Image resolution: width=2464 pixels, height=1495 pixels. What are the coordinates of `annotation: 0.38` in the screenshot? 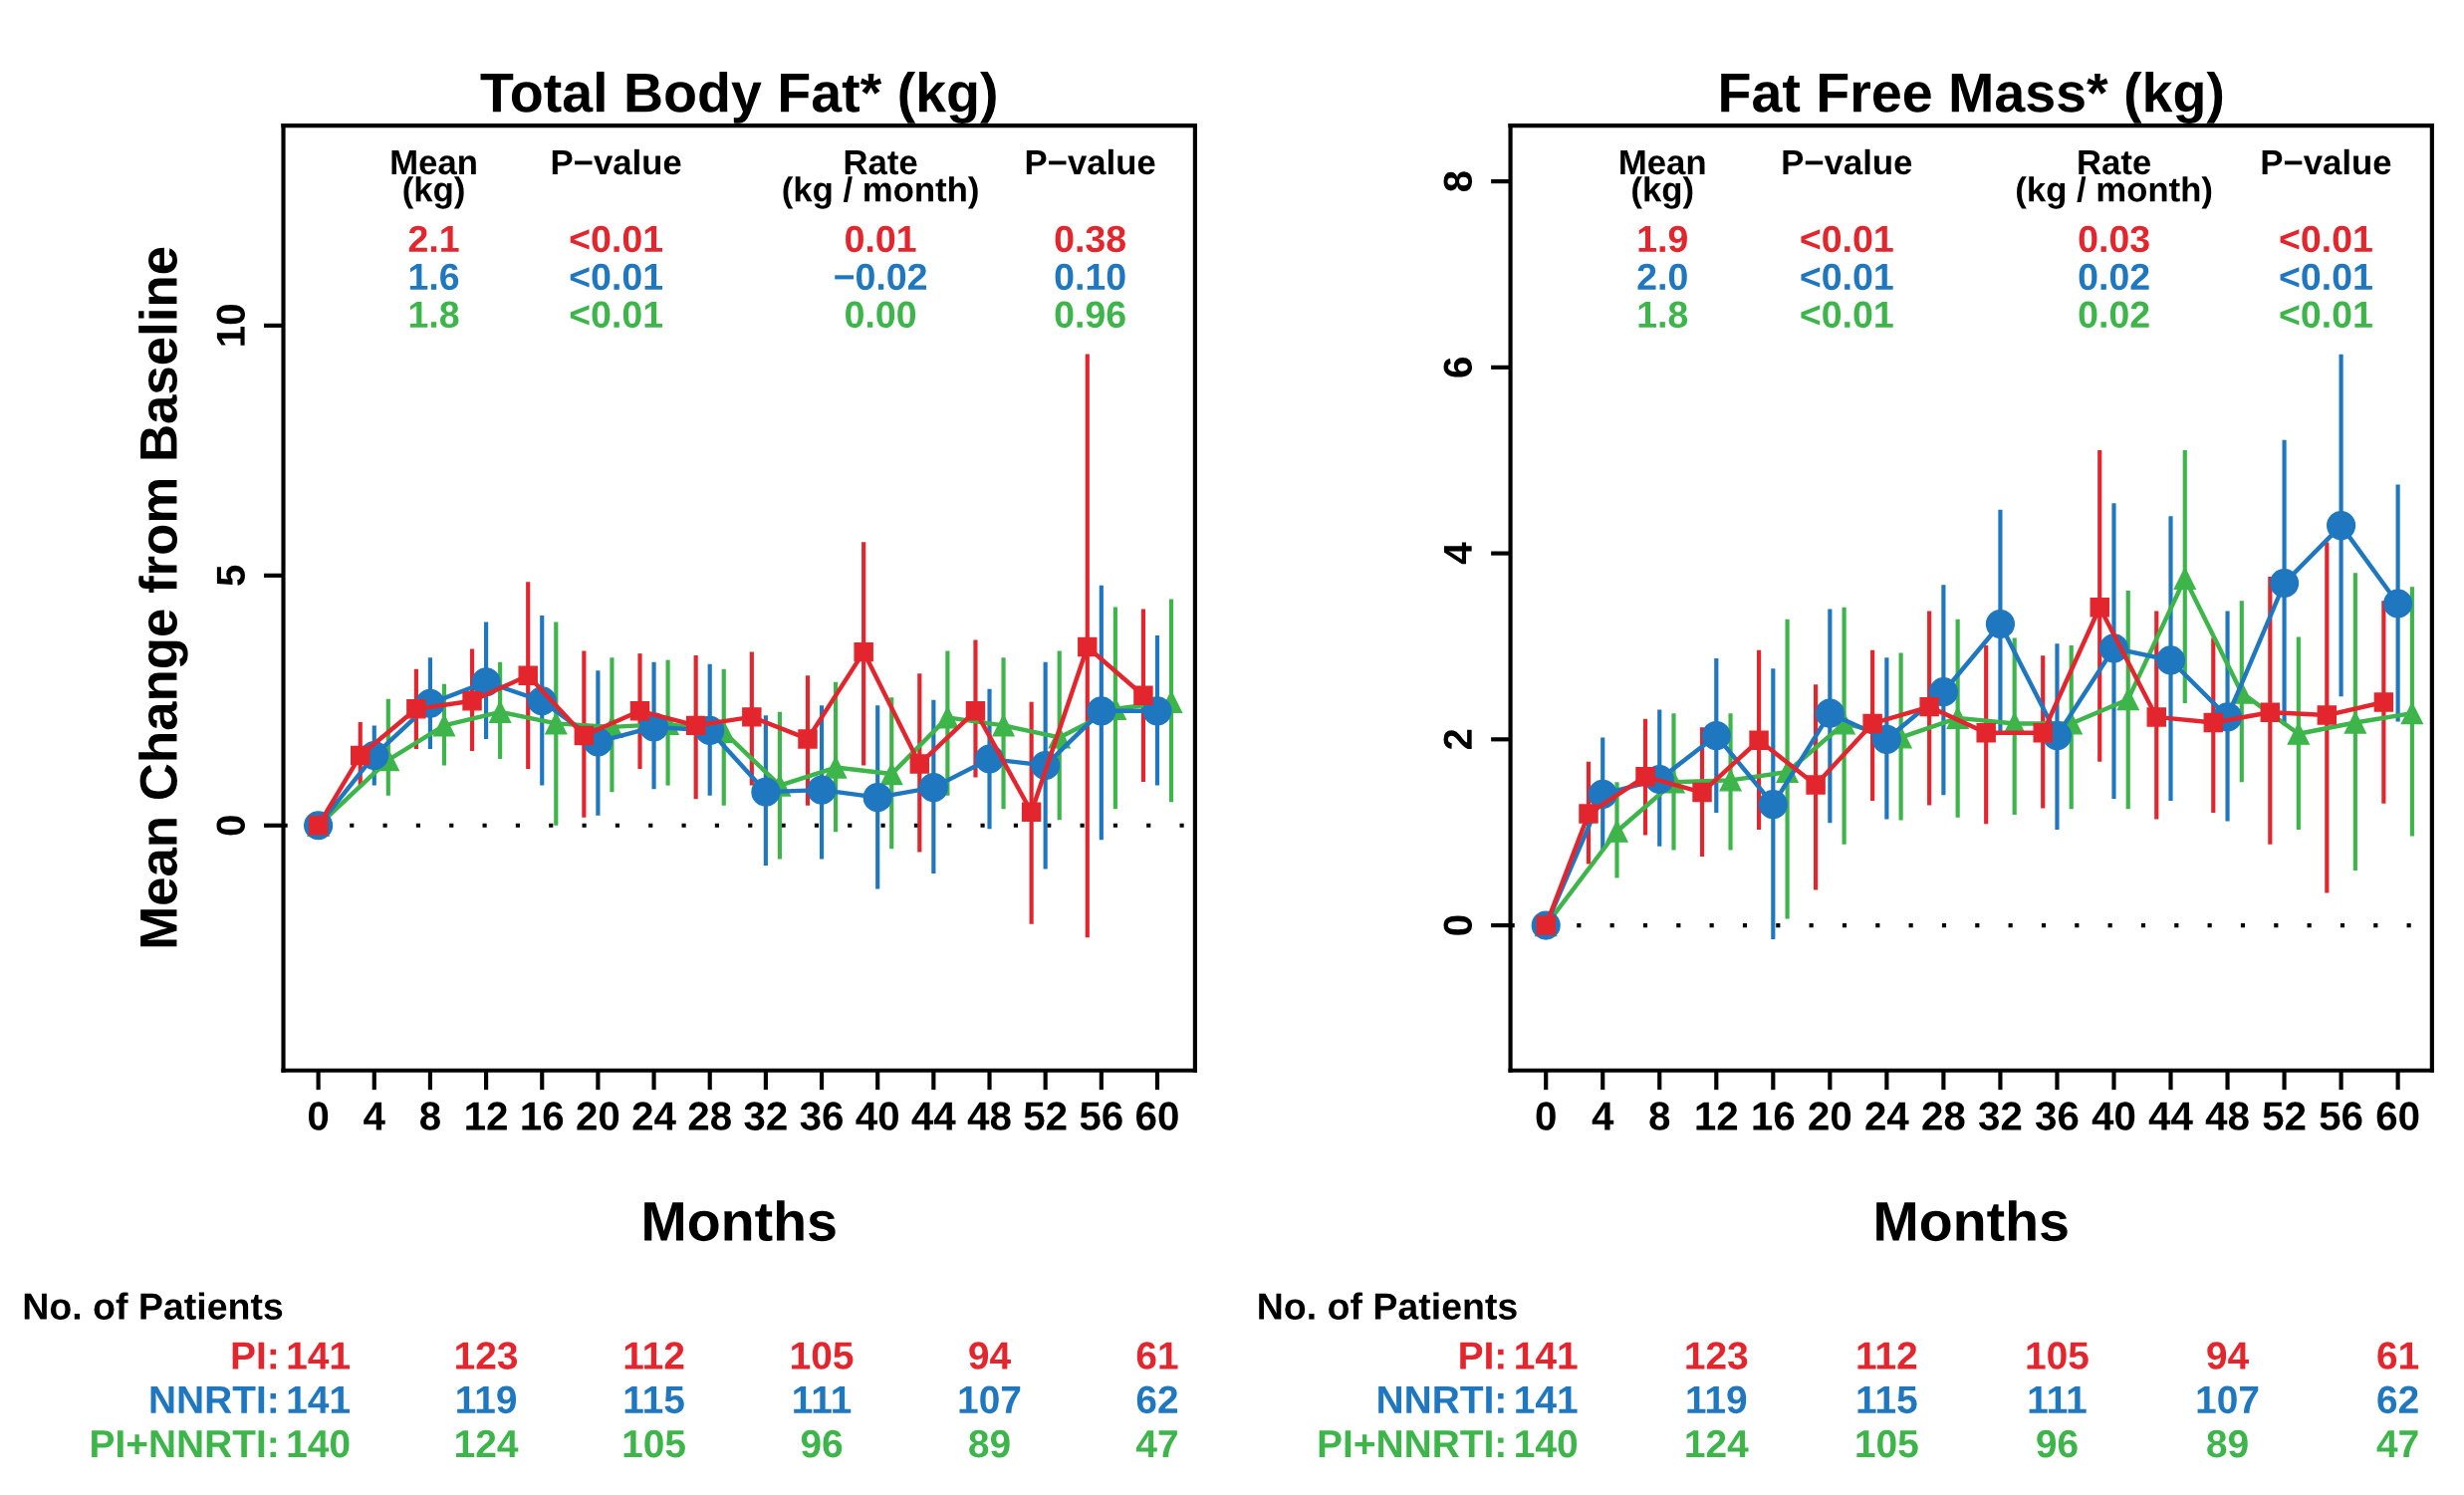 It's located at (1090, 239).